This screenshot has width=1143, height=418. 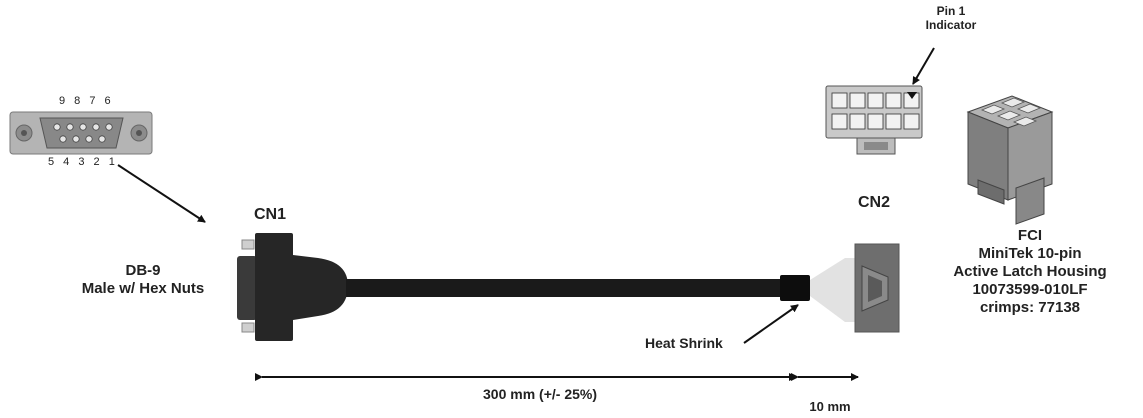 What do you see at coordinates (1030, 289) in the screenshot?
I see `fci-description-line: 10073599-010LF` at bounding box center [1030, 289].